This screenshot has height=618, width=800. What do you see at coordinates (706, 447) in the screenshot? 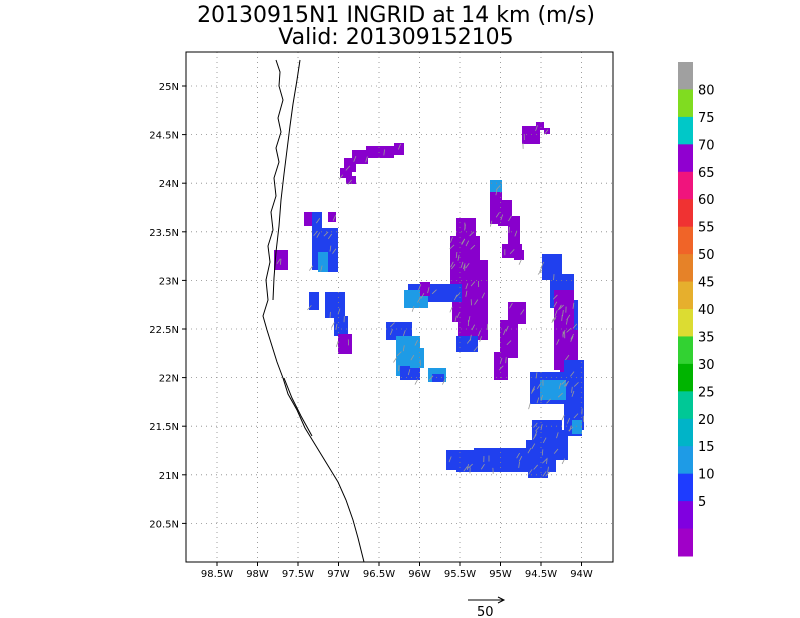
I see `colorbar-label: 15` at bounding box center [706, 447].